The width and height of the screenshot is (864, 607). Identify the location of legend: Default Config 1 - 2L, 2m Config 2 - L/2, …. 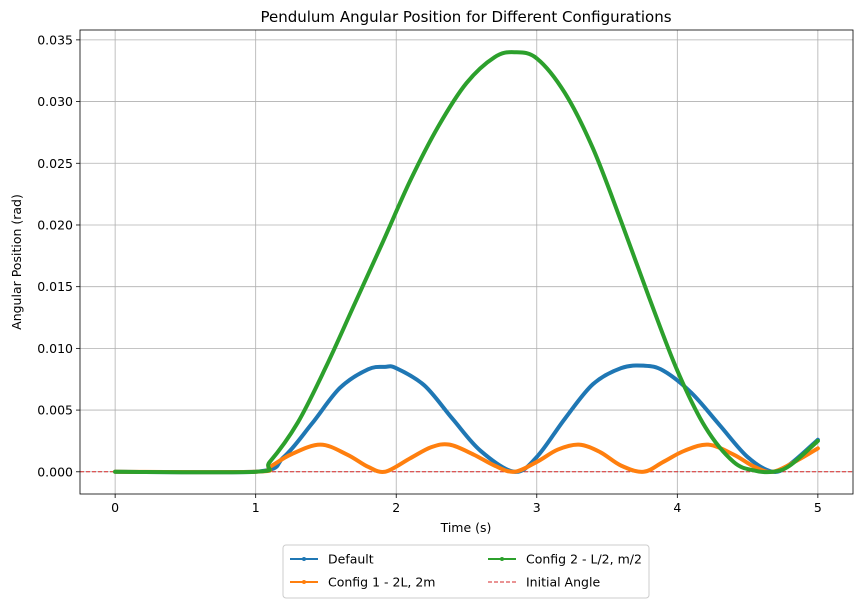
(466, 571).